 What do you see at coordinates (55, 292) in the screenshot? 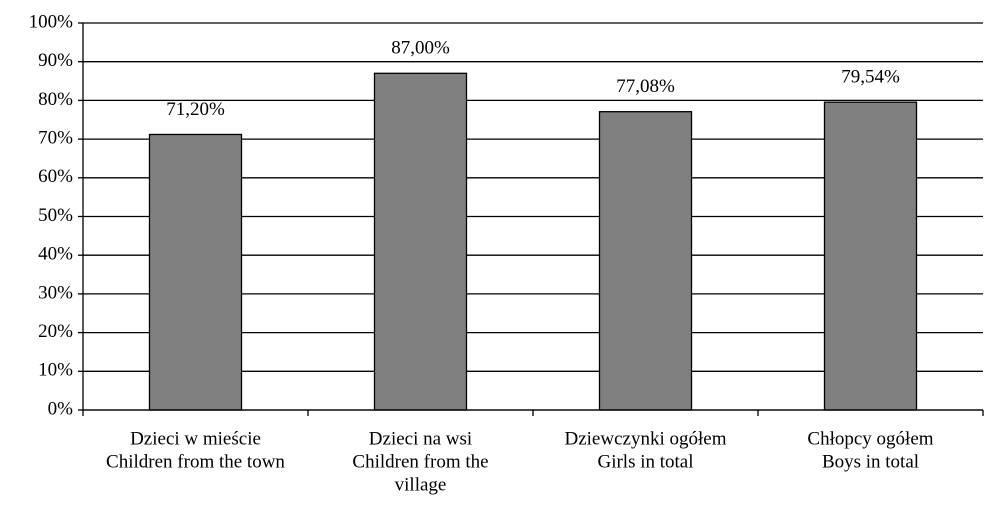
I see `y-tick-label: 30%` at bounding box center [55, 292].